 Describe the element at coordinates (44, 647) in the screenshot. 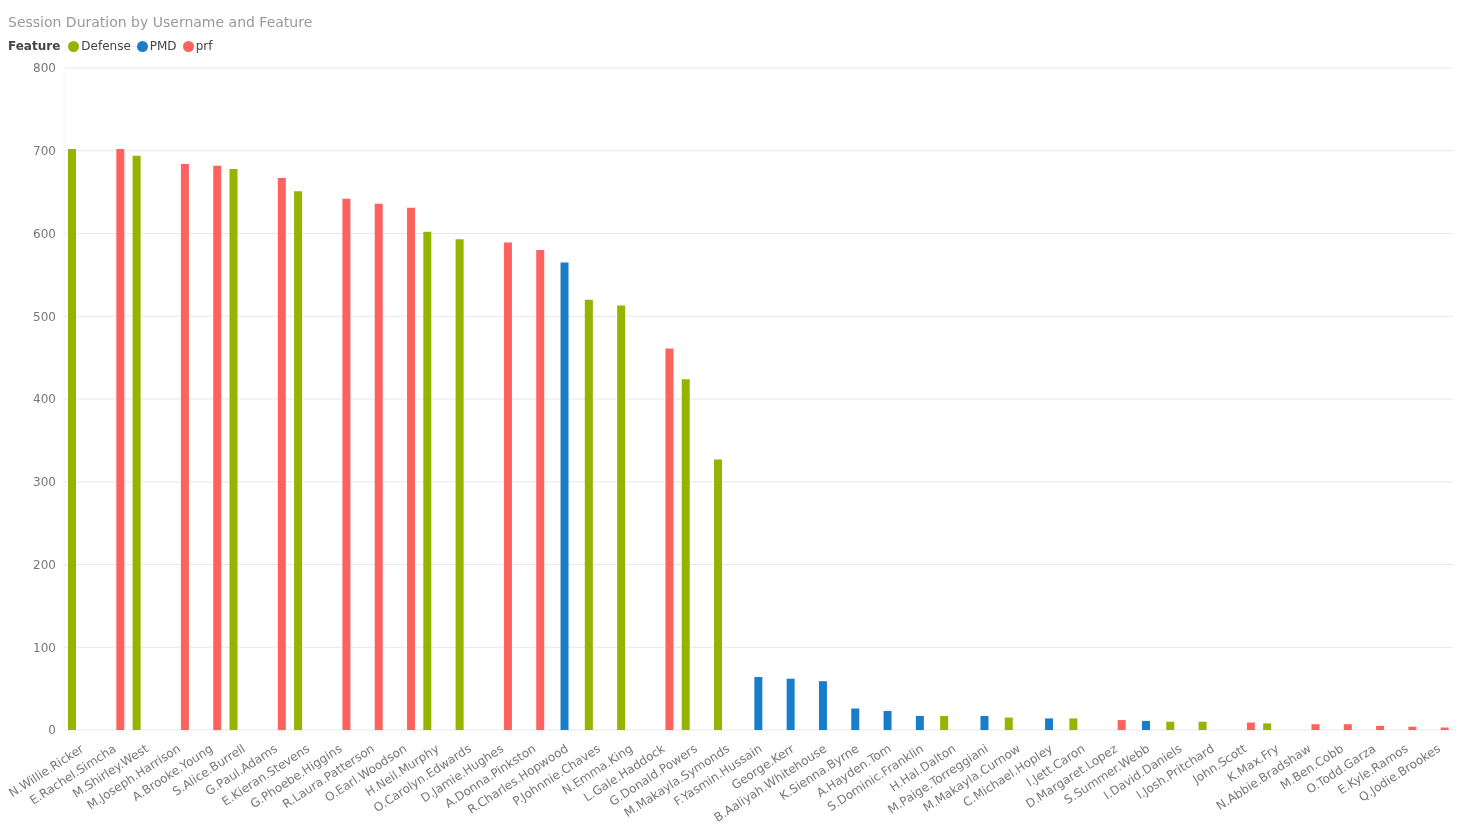

I see `y-tick-label: 100` at that location.